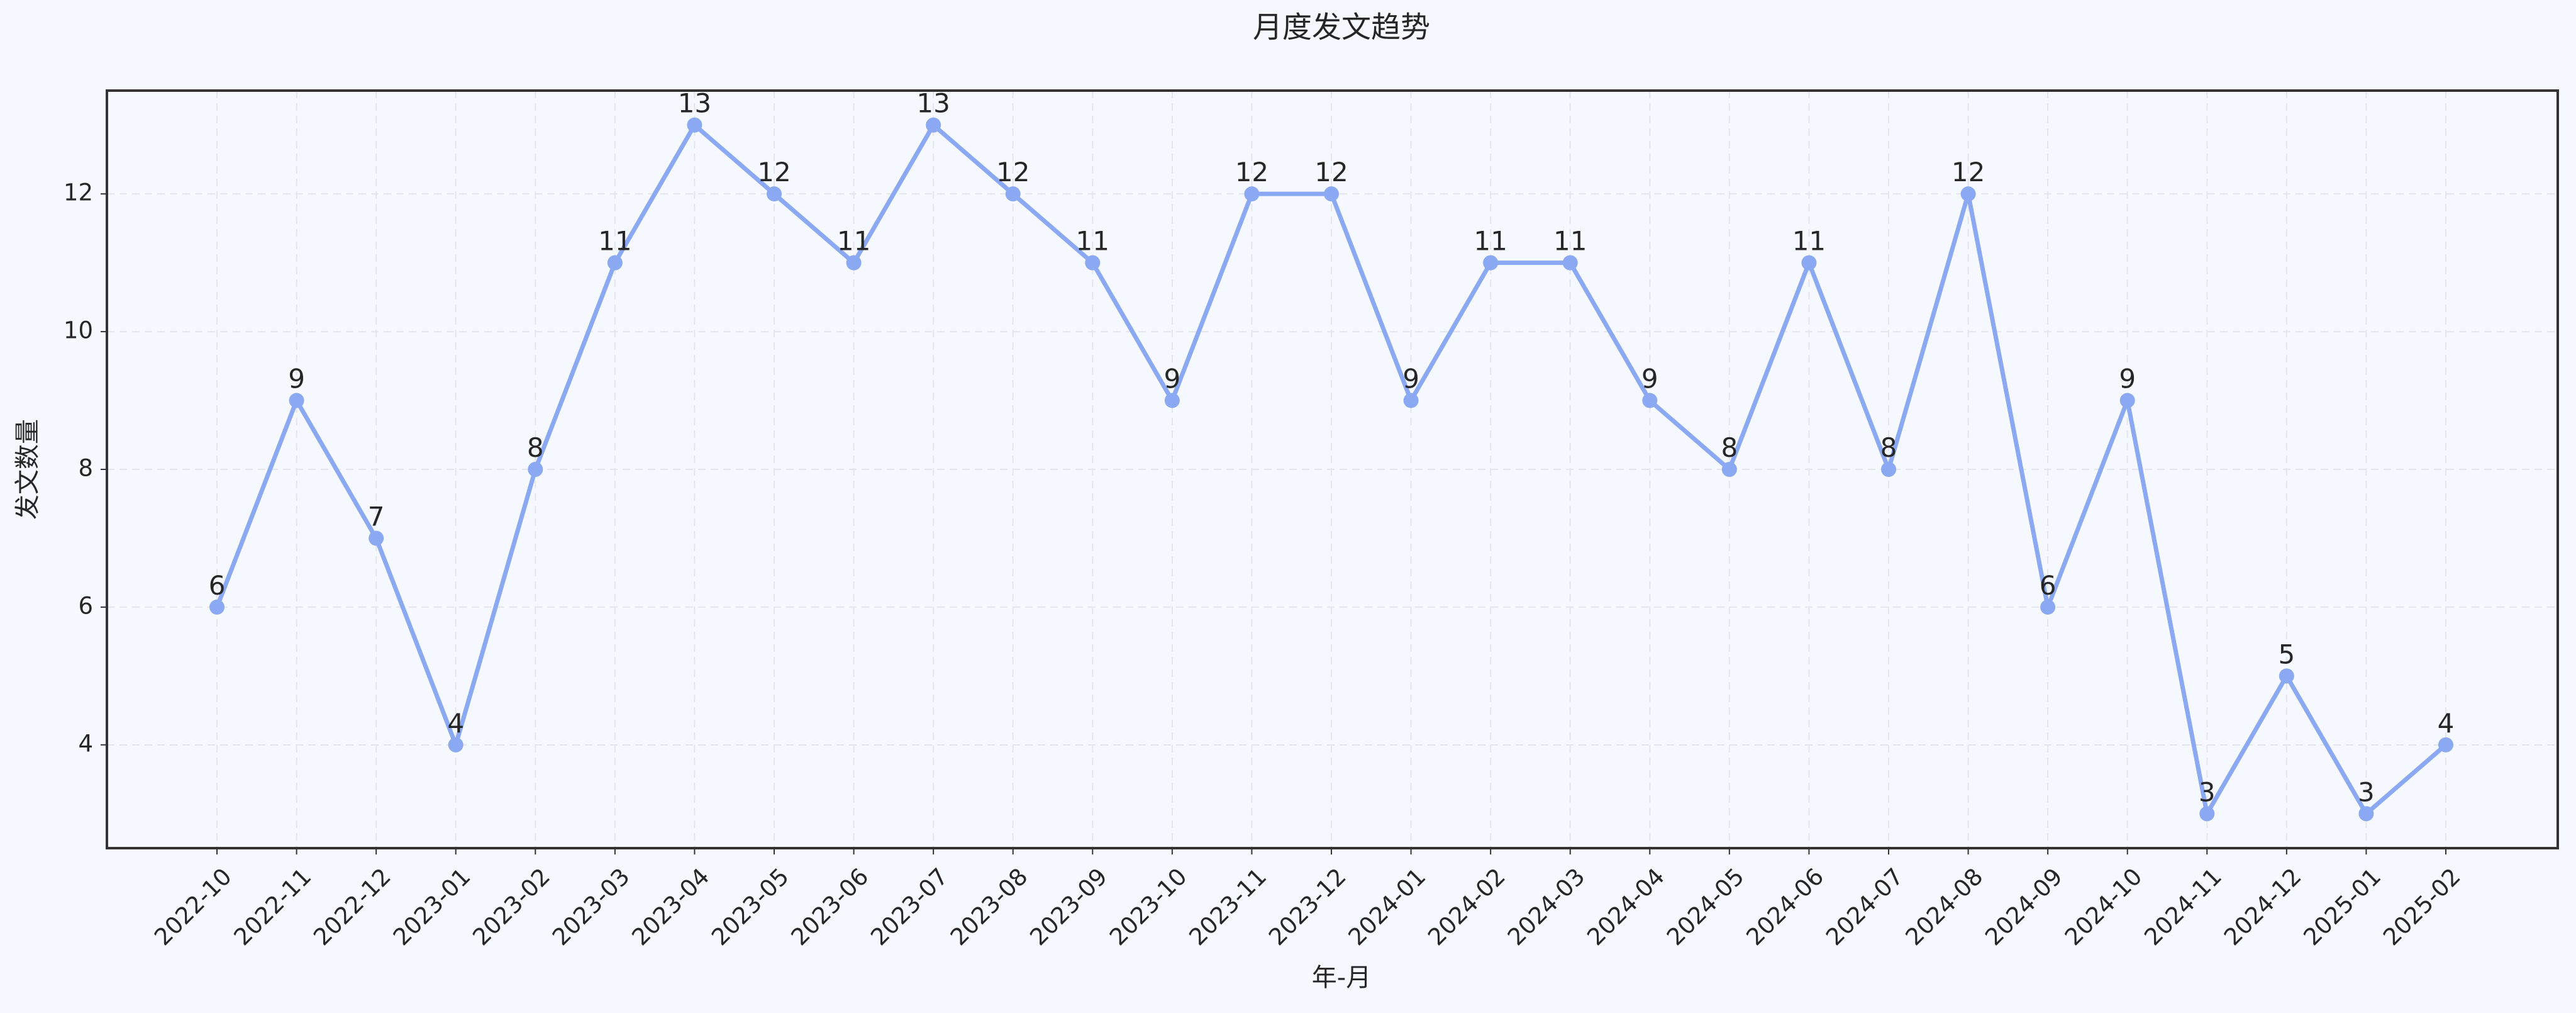 Image resolution: width=2576 pixels, height=1013 pixels. I want to click on y-tick-label: 10, so click(78, 330).